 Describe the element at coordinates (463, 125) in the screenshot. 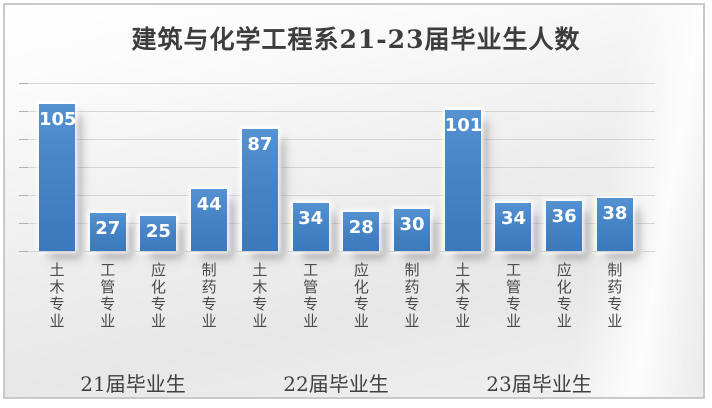

I see `bar-value-label: 101` at that location.